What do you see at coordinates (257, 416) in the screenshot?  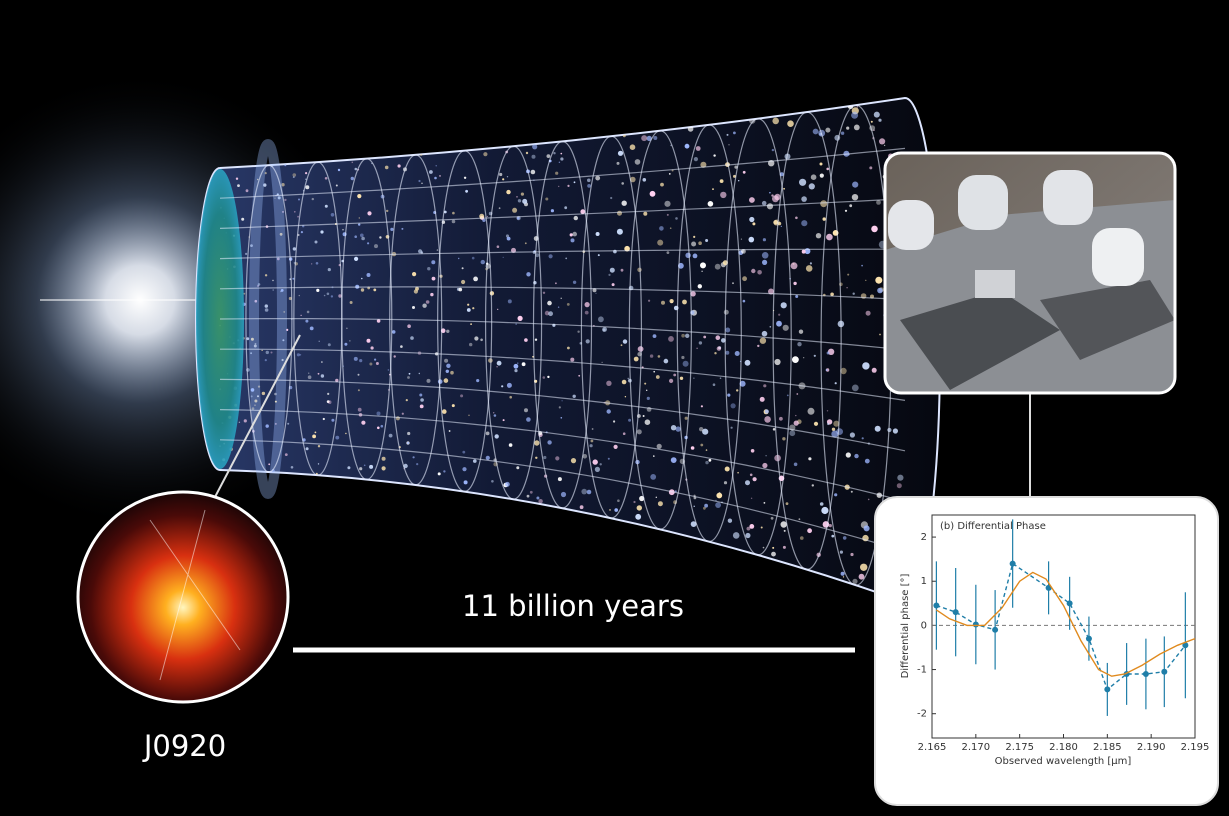 I see `connector` at bounding box center [257, 416].